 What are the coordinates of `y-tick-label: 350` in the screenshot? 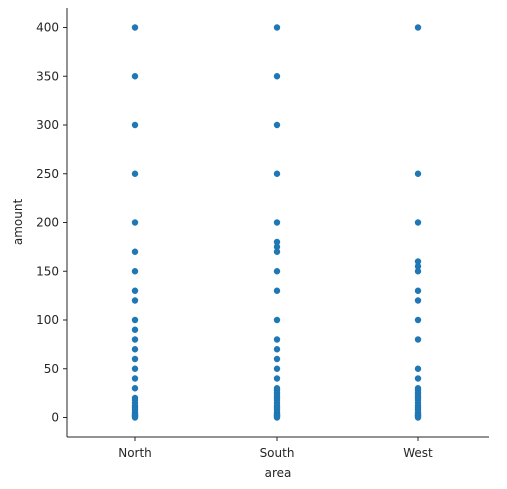 It's located at (47, 76).